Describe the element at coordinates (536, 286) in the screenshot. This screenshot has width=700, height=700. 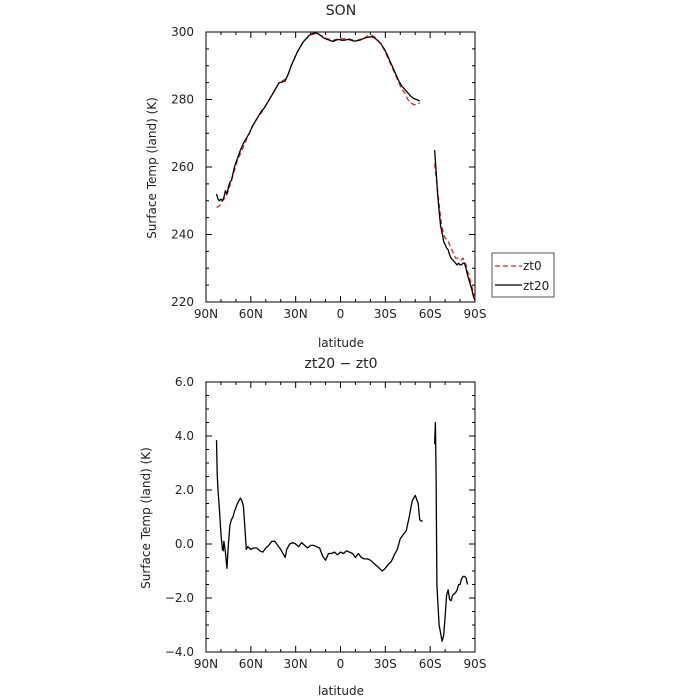
I see `legend-label-zt20: zt20` at that location.